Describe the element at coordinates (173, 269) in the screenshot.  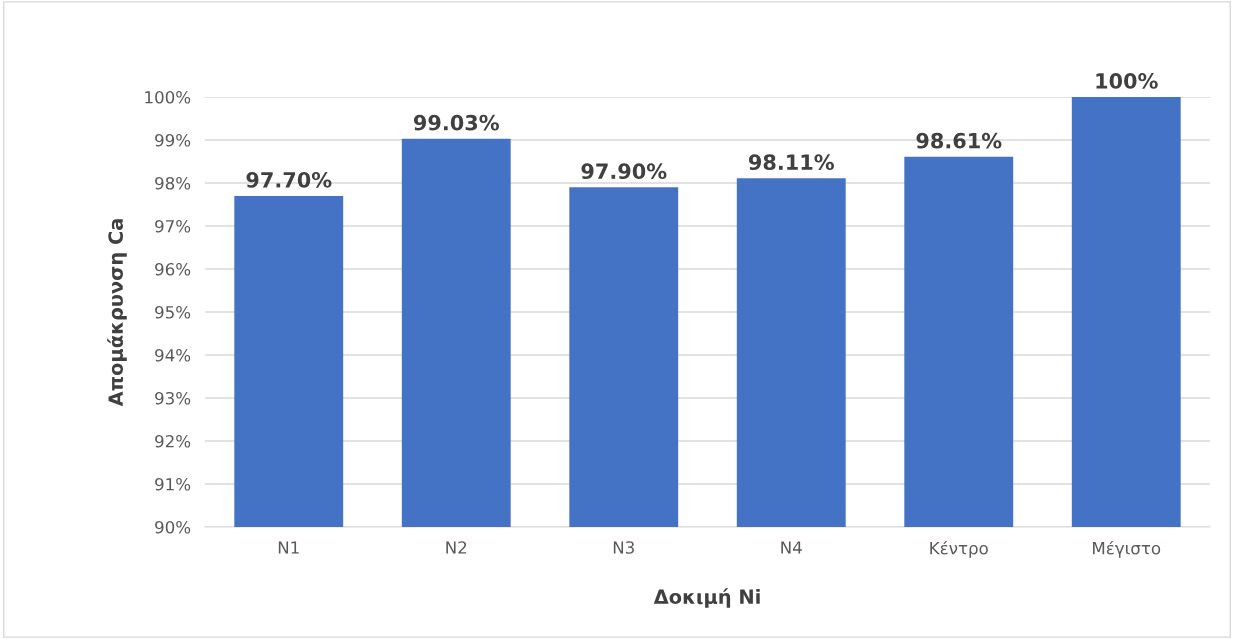
I see `y-tick-label: 96%` at that location.